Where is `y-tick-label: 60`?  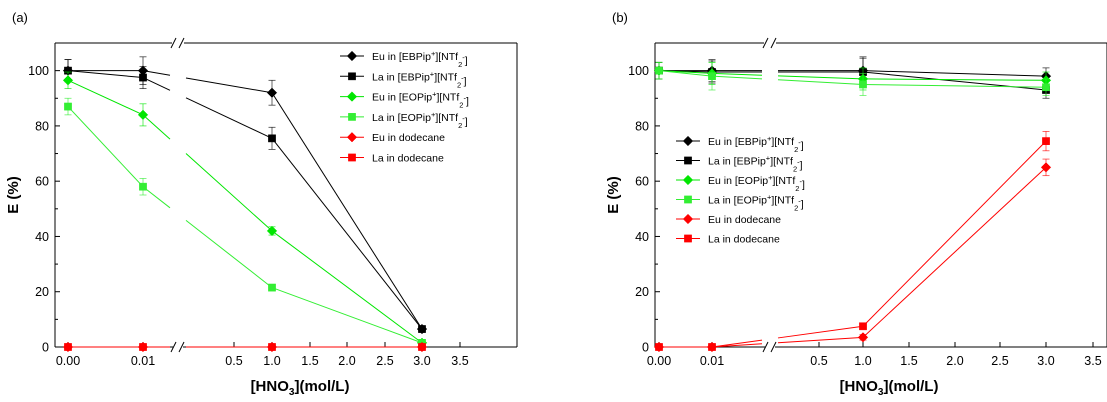
y-tick-label: 60 is located at coordinates (642, 182).